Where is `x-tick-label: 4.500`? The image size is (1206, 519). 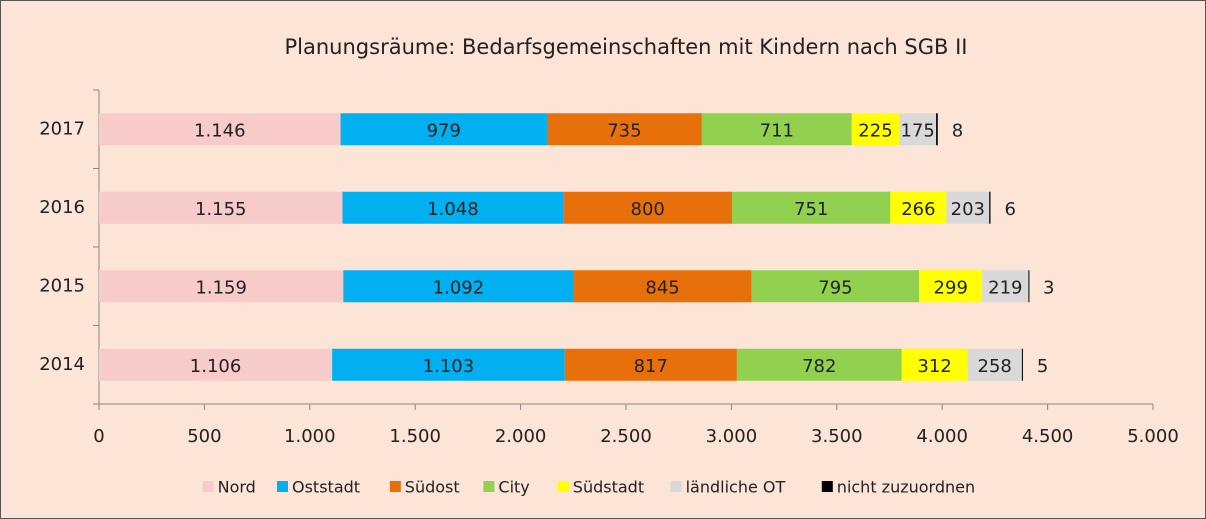 x-tick-label: 4.500 is located at coordinates (1048, 436).